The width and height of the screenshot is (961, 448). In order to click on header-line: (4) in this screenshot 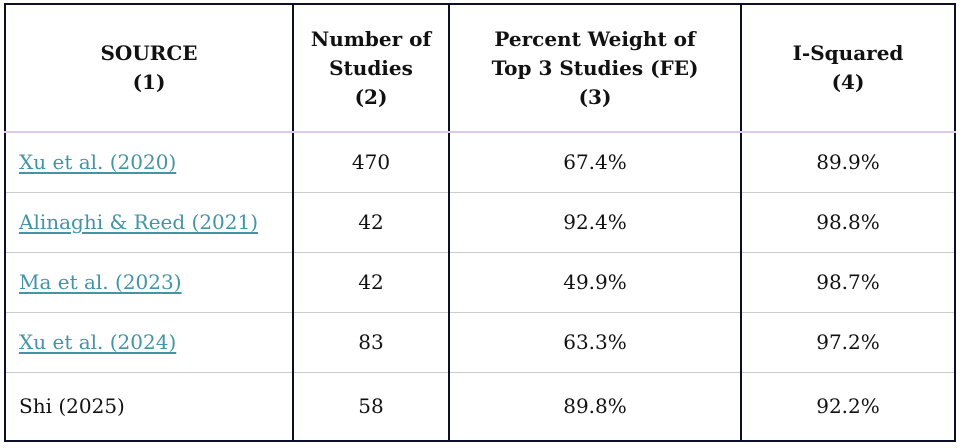, I will do `click(848, 82)`.